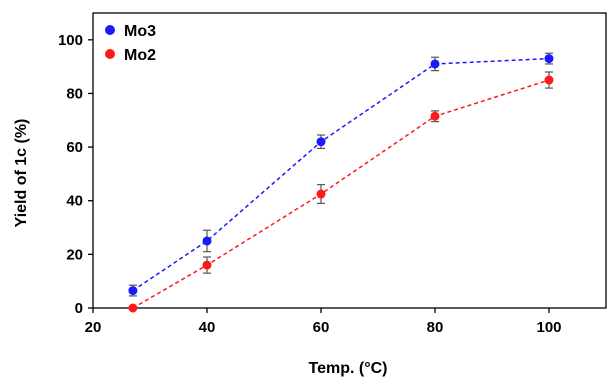  I want to click on x-tick-label: 80, so click(435, 327).